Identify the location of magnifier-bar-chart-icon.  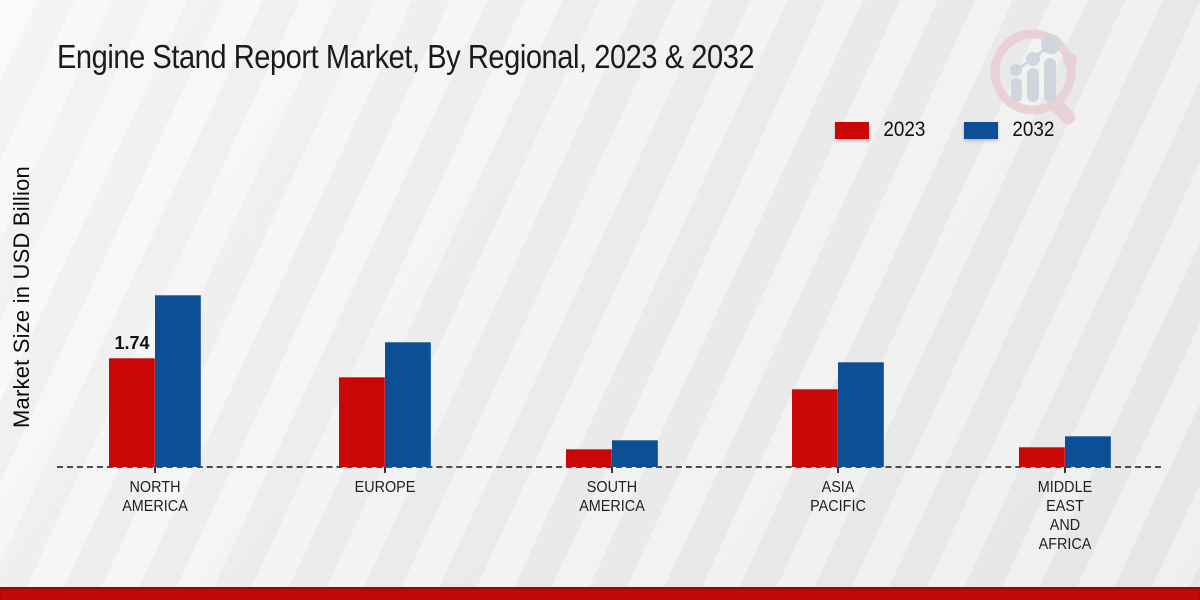
(1033, 77).